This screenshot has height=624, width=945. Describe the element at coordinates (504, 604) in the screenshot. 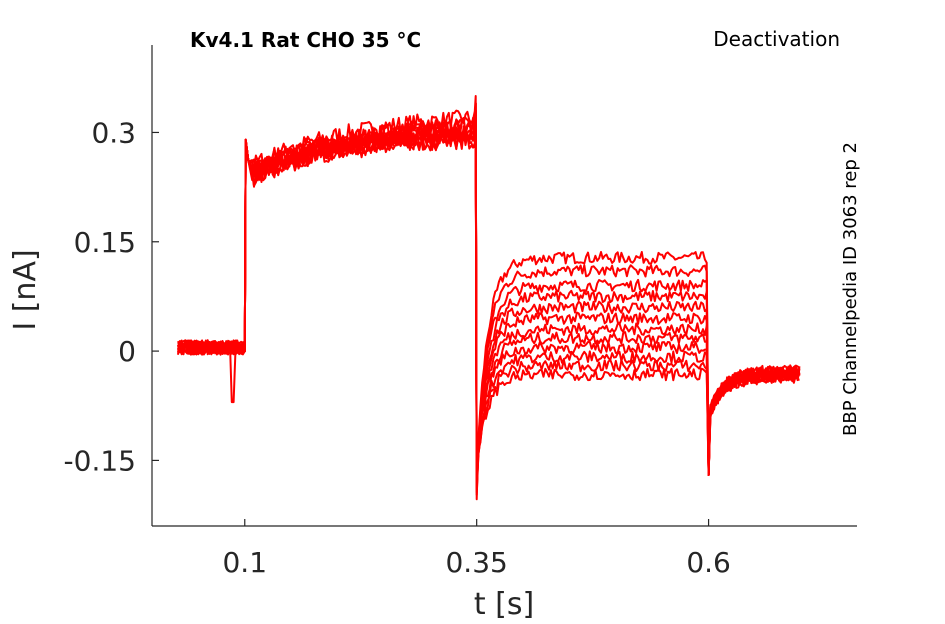

I see `x-axis-title: t [s]` at that location.